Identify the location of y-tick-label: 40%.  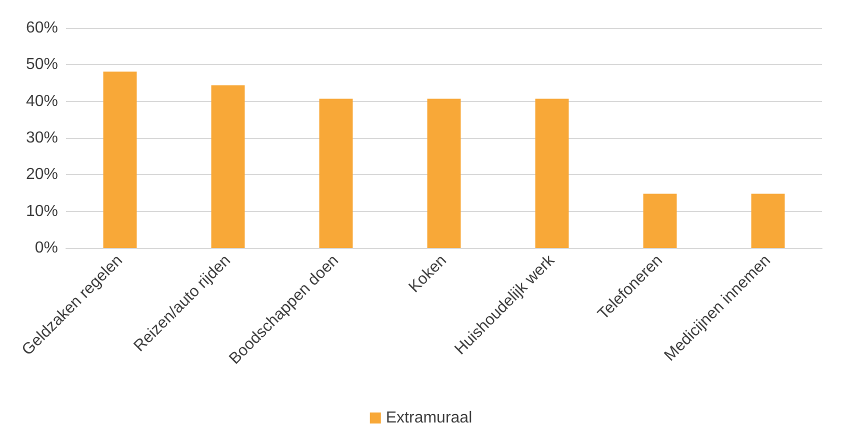
(42, 101).